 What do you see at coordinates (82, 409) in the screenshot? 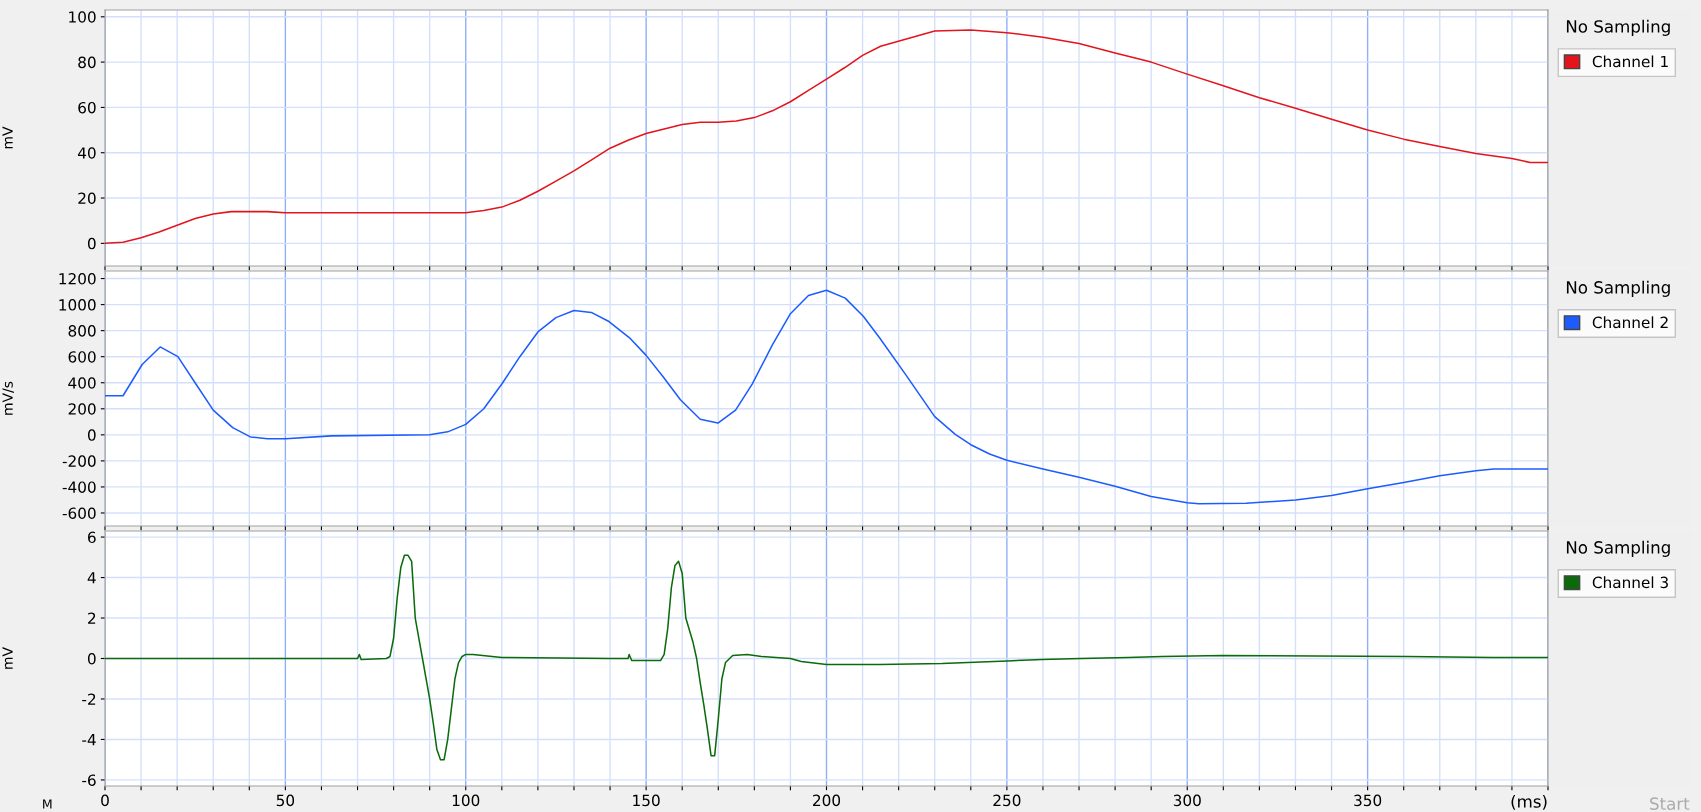
I see `y-tick-label: 200` at bounding box center [82, 409].